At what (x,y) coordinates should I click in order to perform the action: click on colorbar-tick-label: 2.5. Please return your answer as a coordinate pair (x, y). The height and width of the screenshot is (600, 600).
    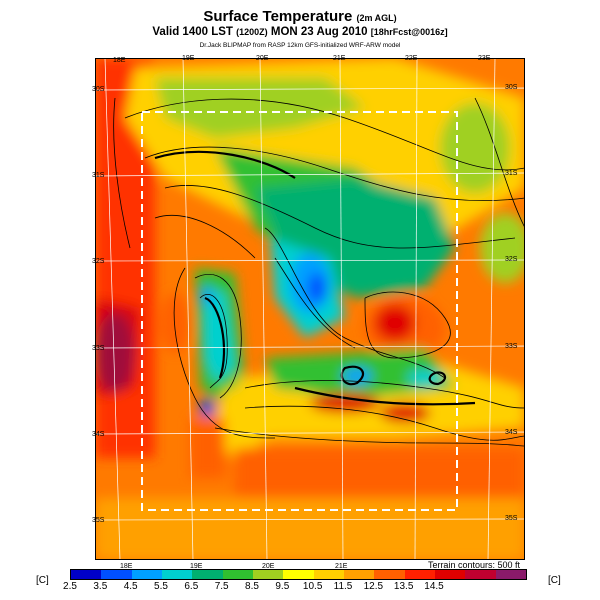
    Looking at the image, I should click on (70, 586).